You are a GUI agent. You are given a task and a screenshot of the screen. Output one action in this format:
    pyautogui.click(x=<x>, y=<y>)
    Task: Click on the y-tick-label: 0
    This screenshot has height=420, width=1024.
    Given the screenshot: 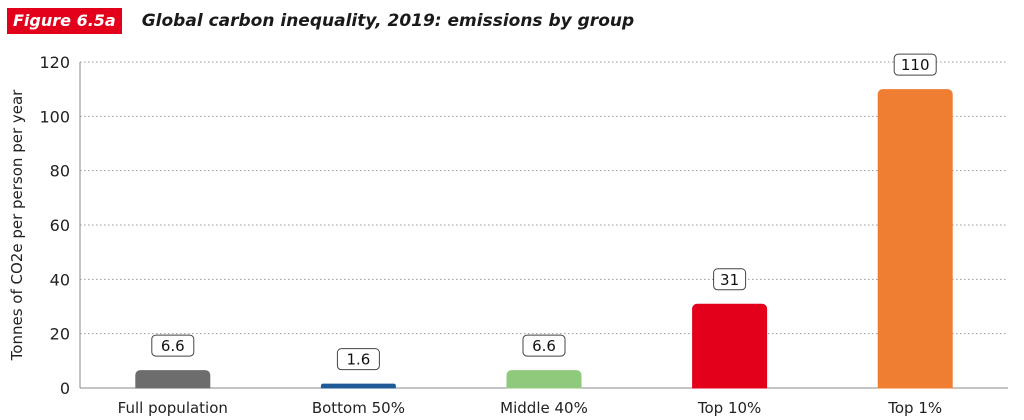 What is the action you would take?
    pyautogui.click(x=65, y=388)
    